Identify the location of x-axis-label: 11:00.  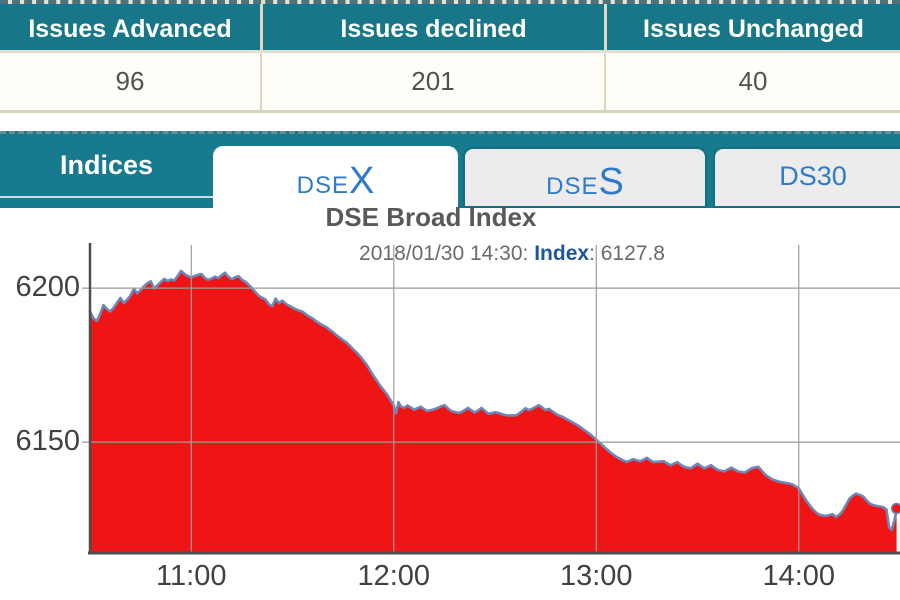
(191, 576).